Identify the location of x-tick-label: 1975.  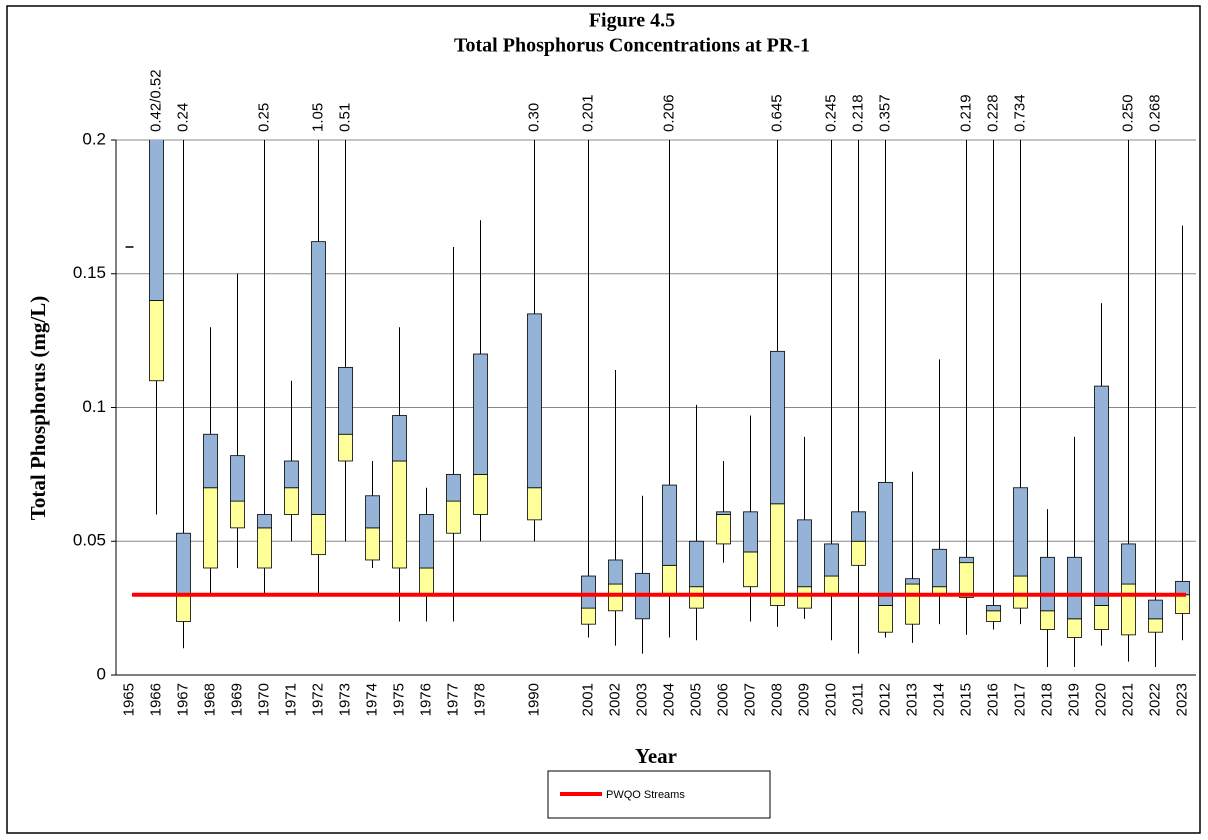
(398, 699).